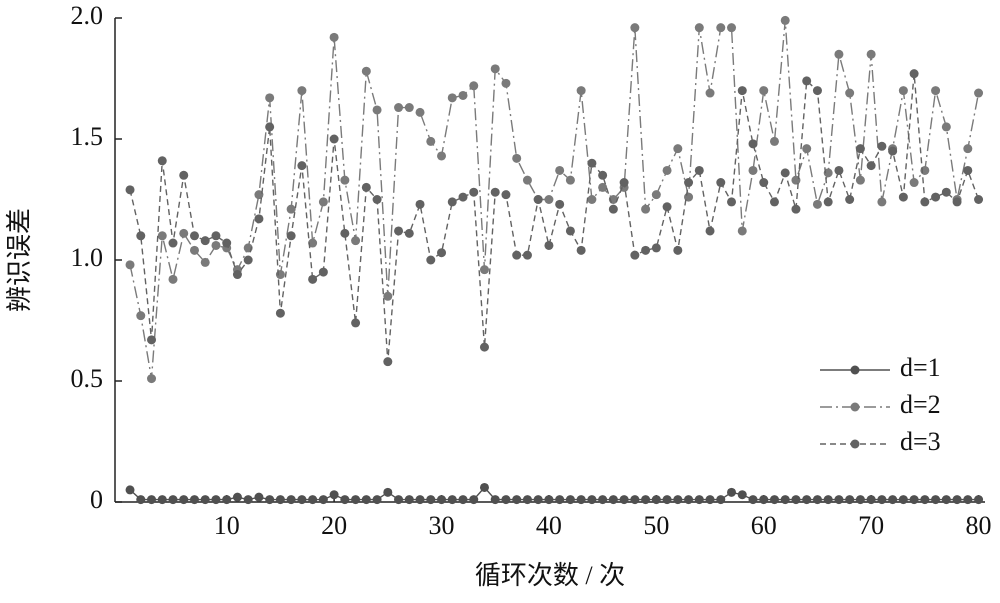  I want to click on y-tick-label: 0, so click(96, 499).